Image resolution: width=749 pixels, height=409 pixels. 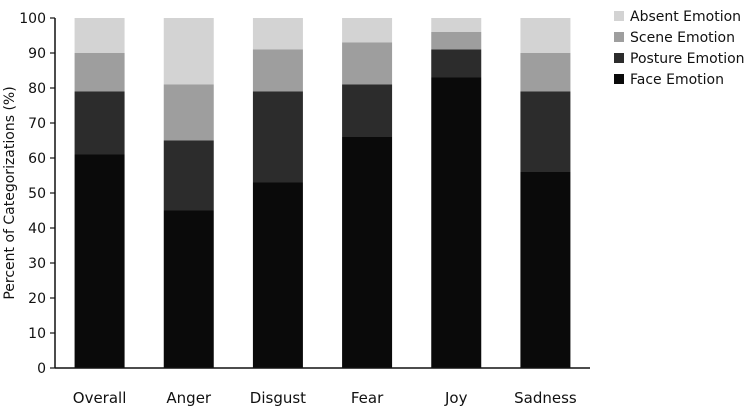 I want to click on x-axis-labels: Overall Anger Disgust Fear Joy Sadness, so click(x=325, y=398).